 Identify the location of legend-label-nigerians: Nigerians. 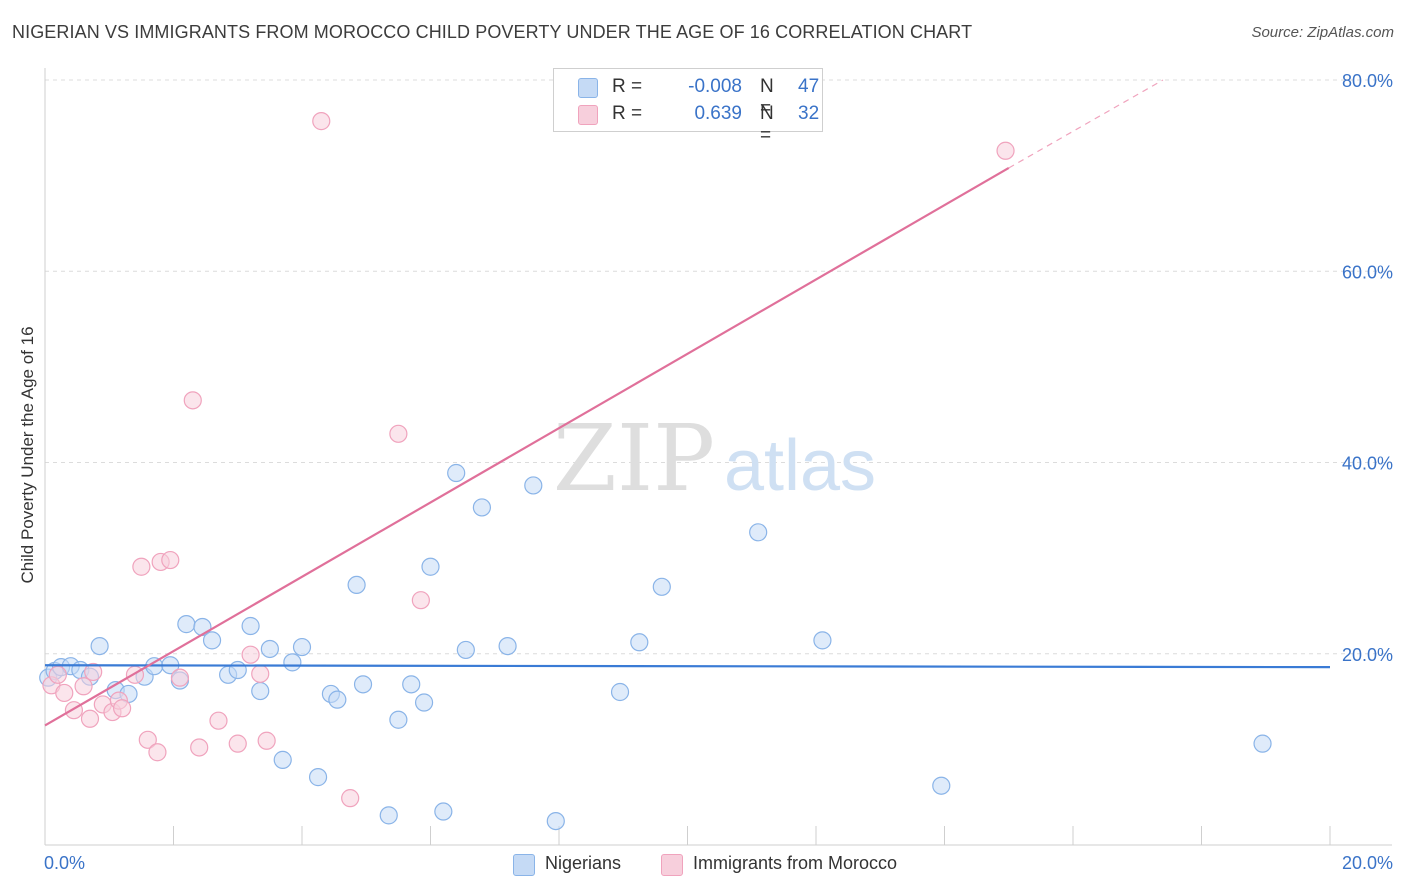
(583, 863).